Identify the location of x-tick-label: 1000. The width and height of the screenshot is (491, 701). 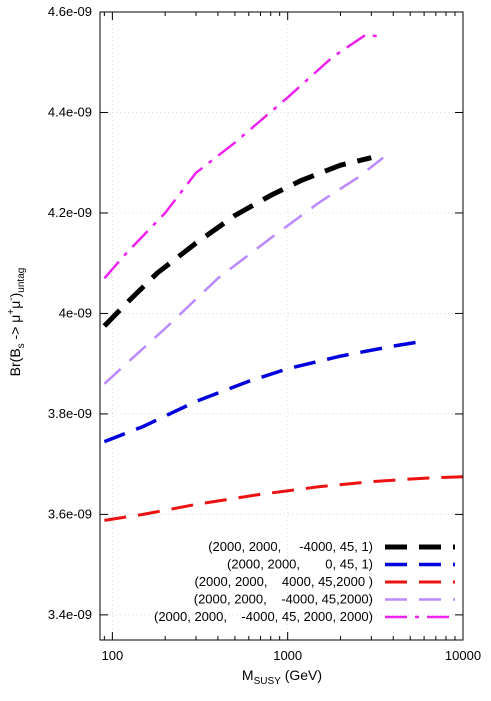
(287, 655).